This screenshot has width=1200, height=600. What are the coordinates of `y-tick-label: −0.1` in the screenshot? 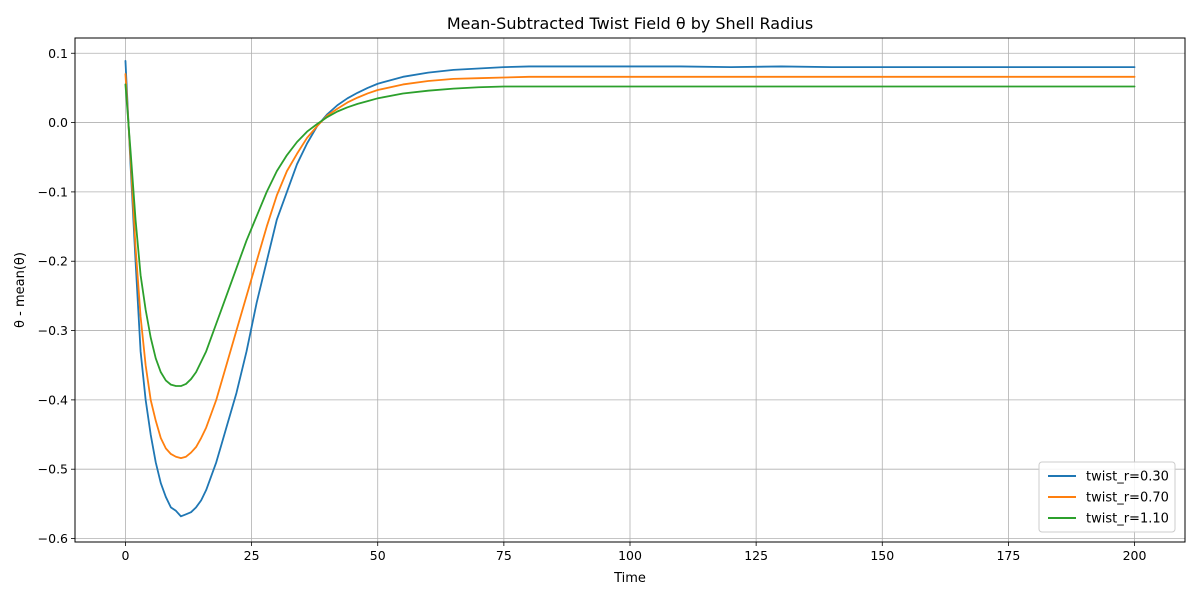 It's located at (53, 191).